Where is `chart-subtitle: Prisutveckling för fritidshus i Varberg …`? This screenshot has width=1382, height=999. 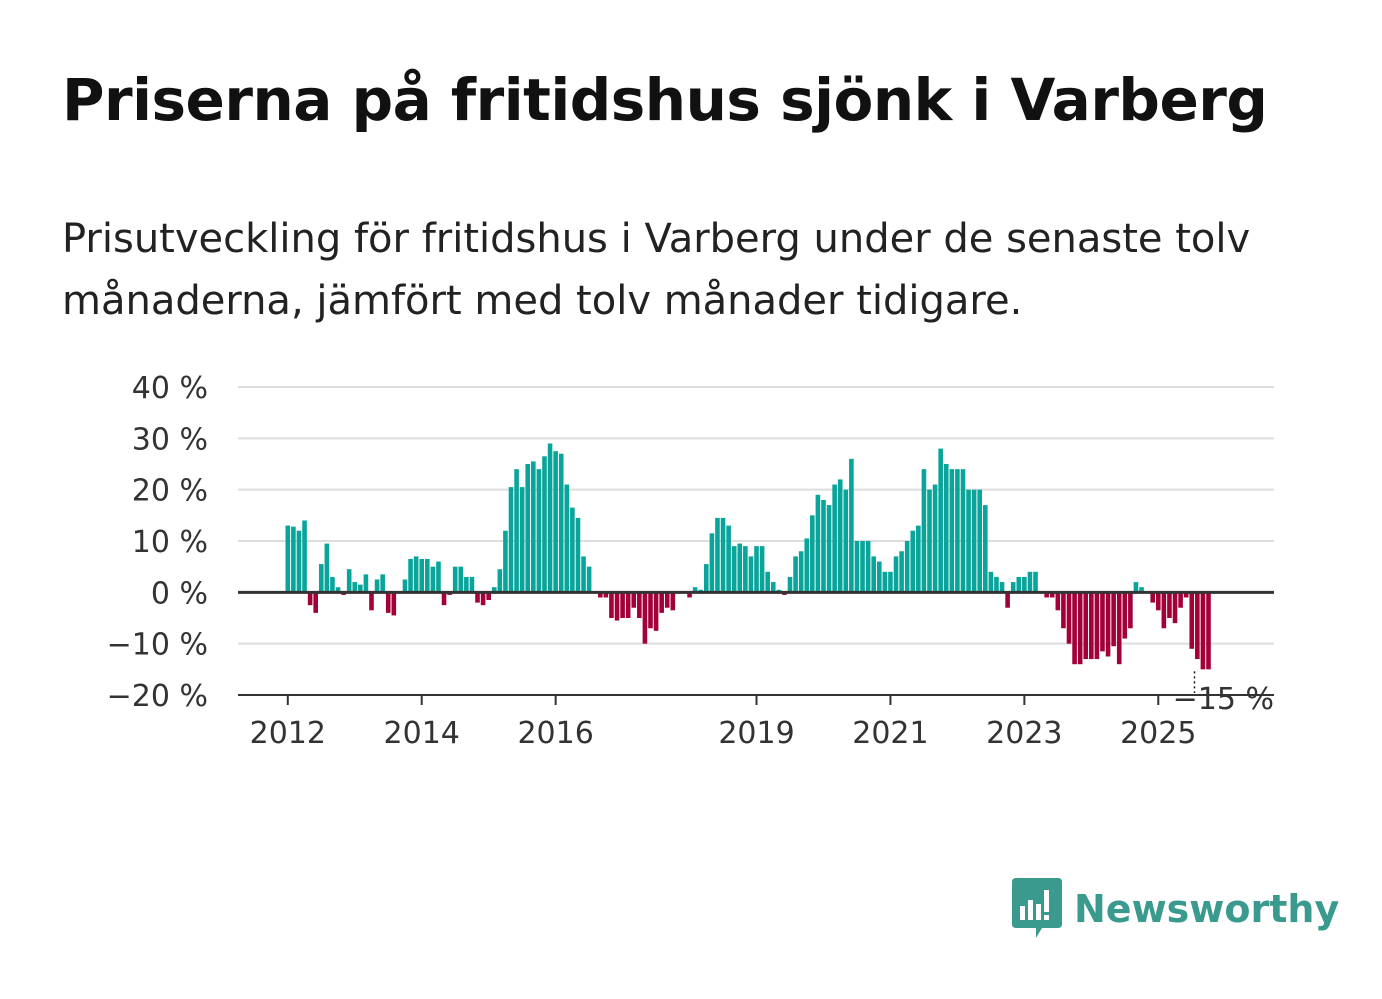
chart-subtitle: Prisutveckling för fritidshus i Varberg … is located at coordinates (656, 270).